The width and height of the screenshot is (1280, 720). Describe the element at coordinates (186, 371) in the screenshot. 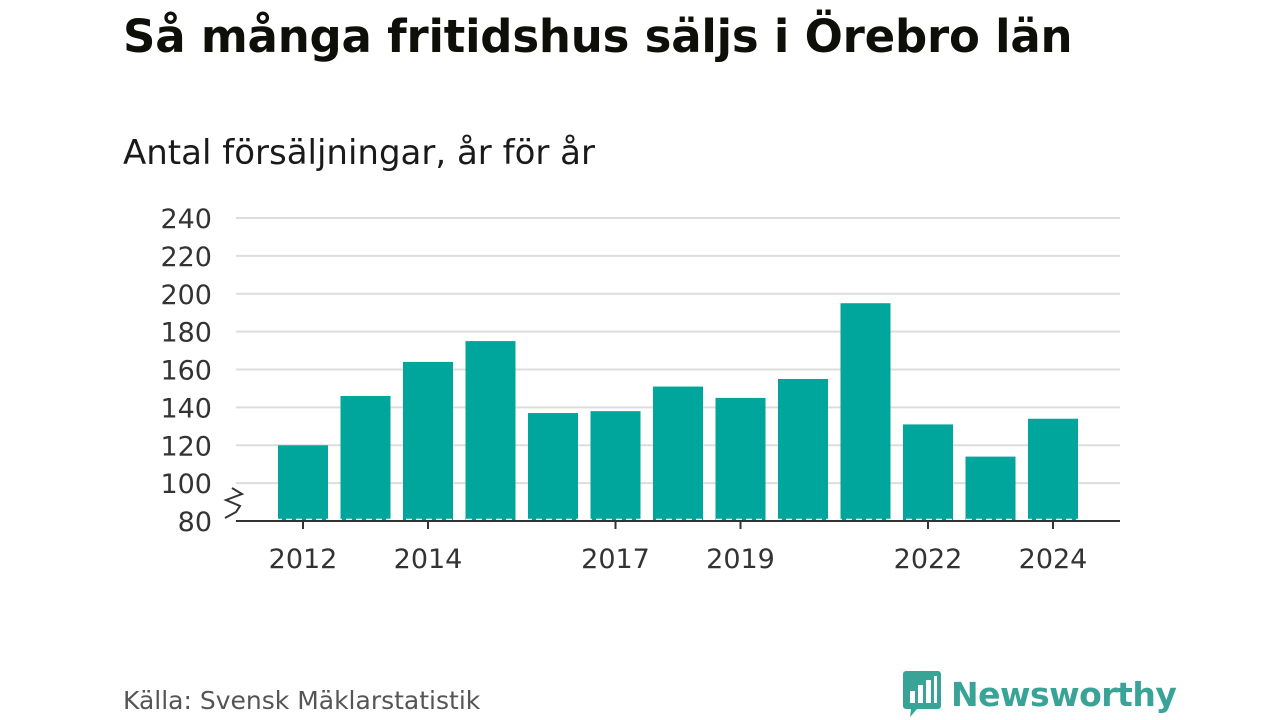

I see `y-tick-label: 160` at that location.